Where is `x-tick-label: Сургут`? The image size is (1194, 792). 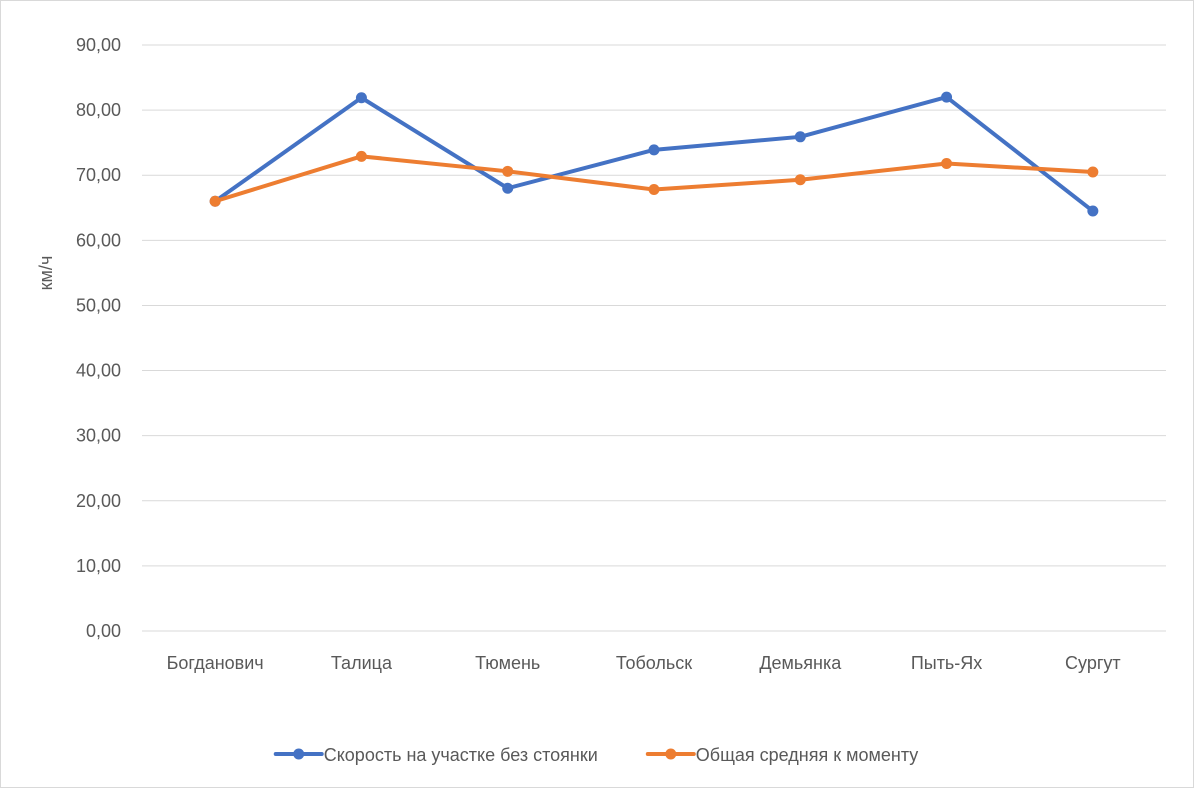 x-tick-label: Сургут is located at coordinates (1093, 663).